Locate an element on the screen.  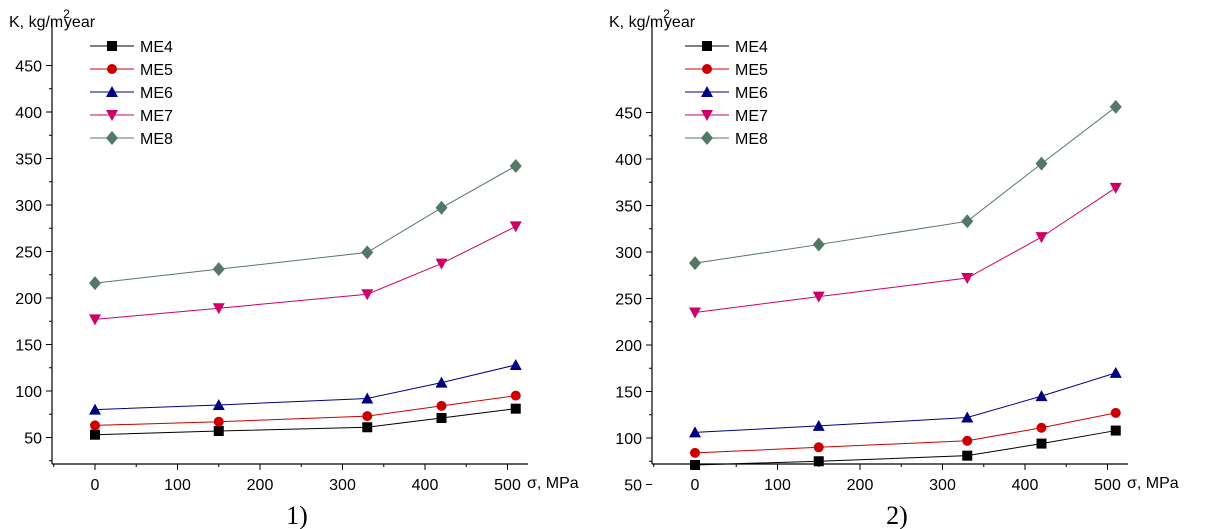
y-axis-label-unit: year is located at coordinates (680, 22).